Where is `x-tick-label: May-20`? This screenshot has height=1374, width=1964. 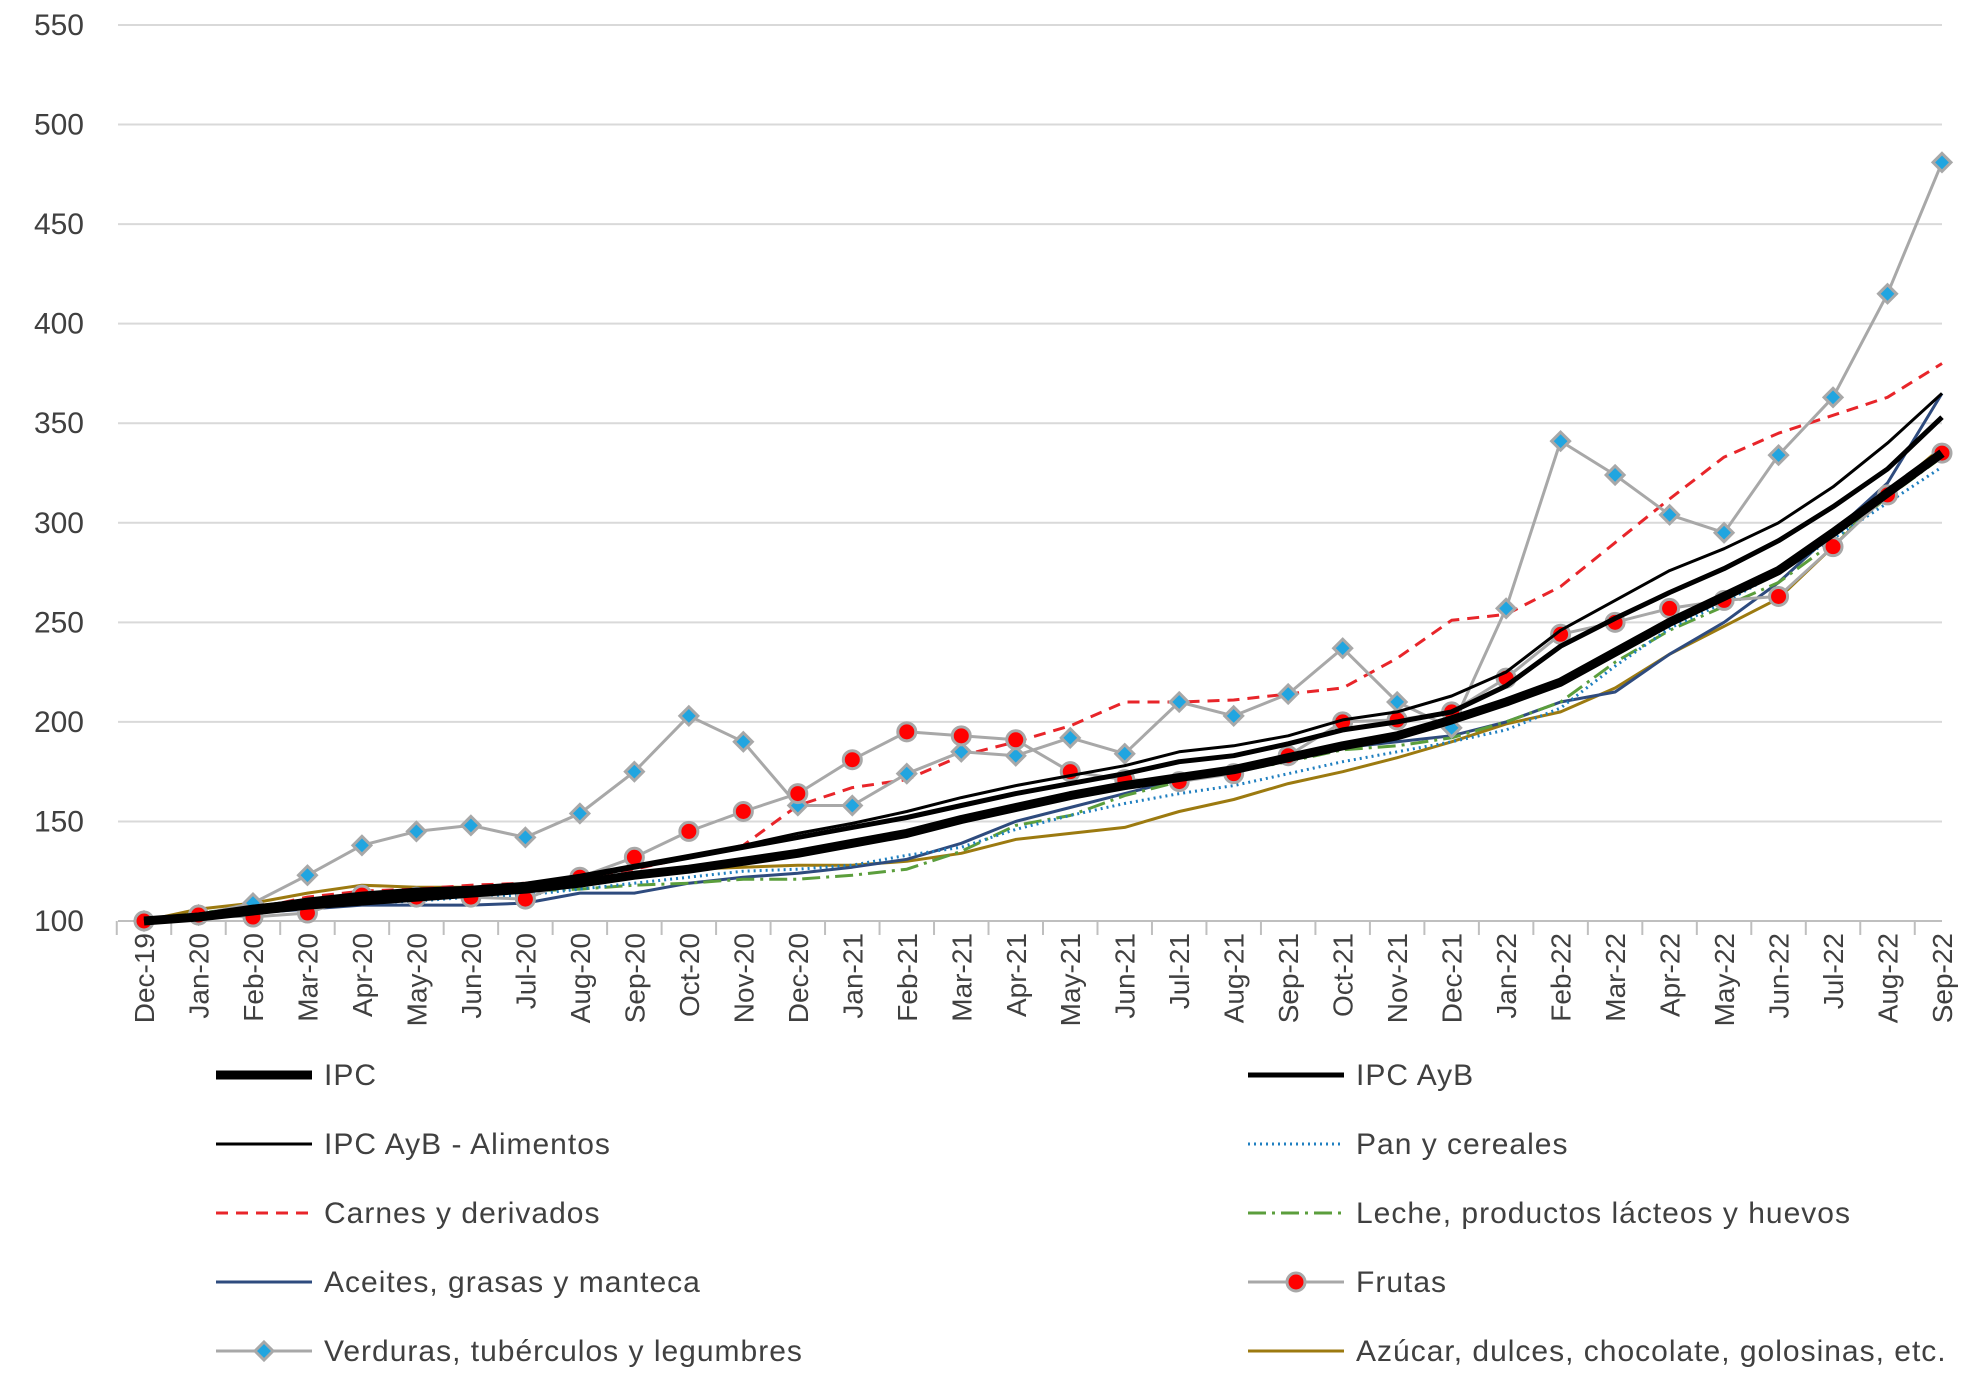 x-tick-label: May-20 is located at coordinates (416, 979).